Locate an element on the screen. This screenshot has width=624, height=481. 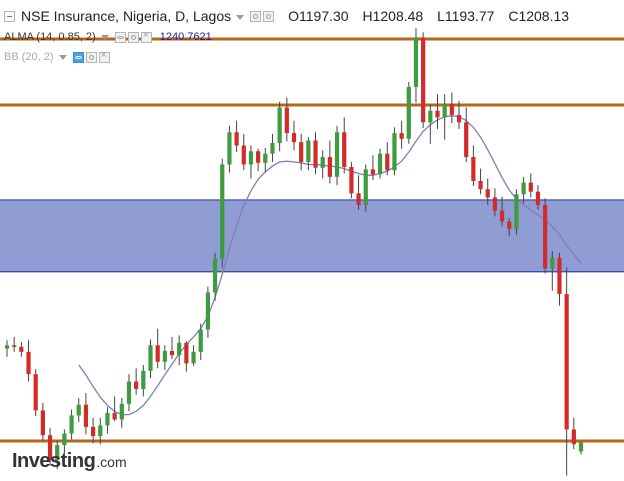
symbol-format-icon is located at coordinates (269, 16).